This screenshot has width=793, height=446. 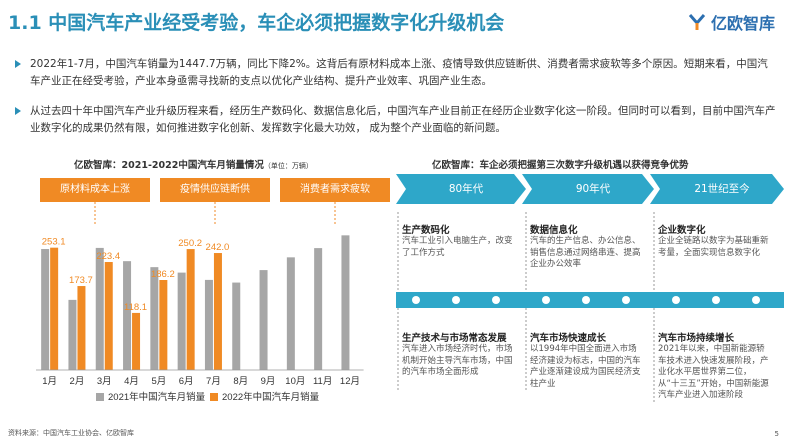 I want to click on factor-box-2: 疫情供应链断供, so click(x=215, y=190).